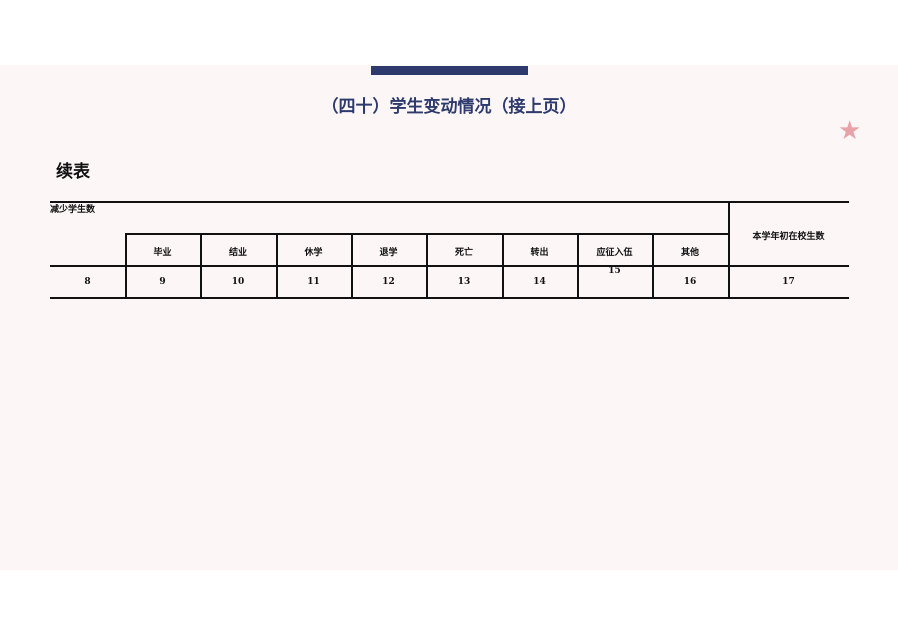  What do you see at coordinates (238, 282) in the screenshot?
I see `column-number: 10` at bounding box center [238, 282].